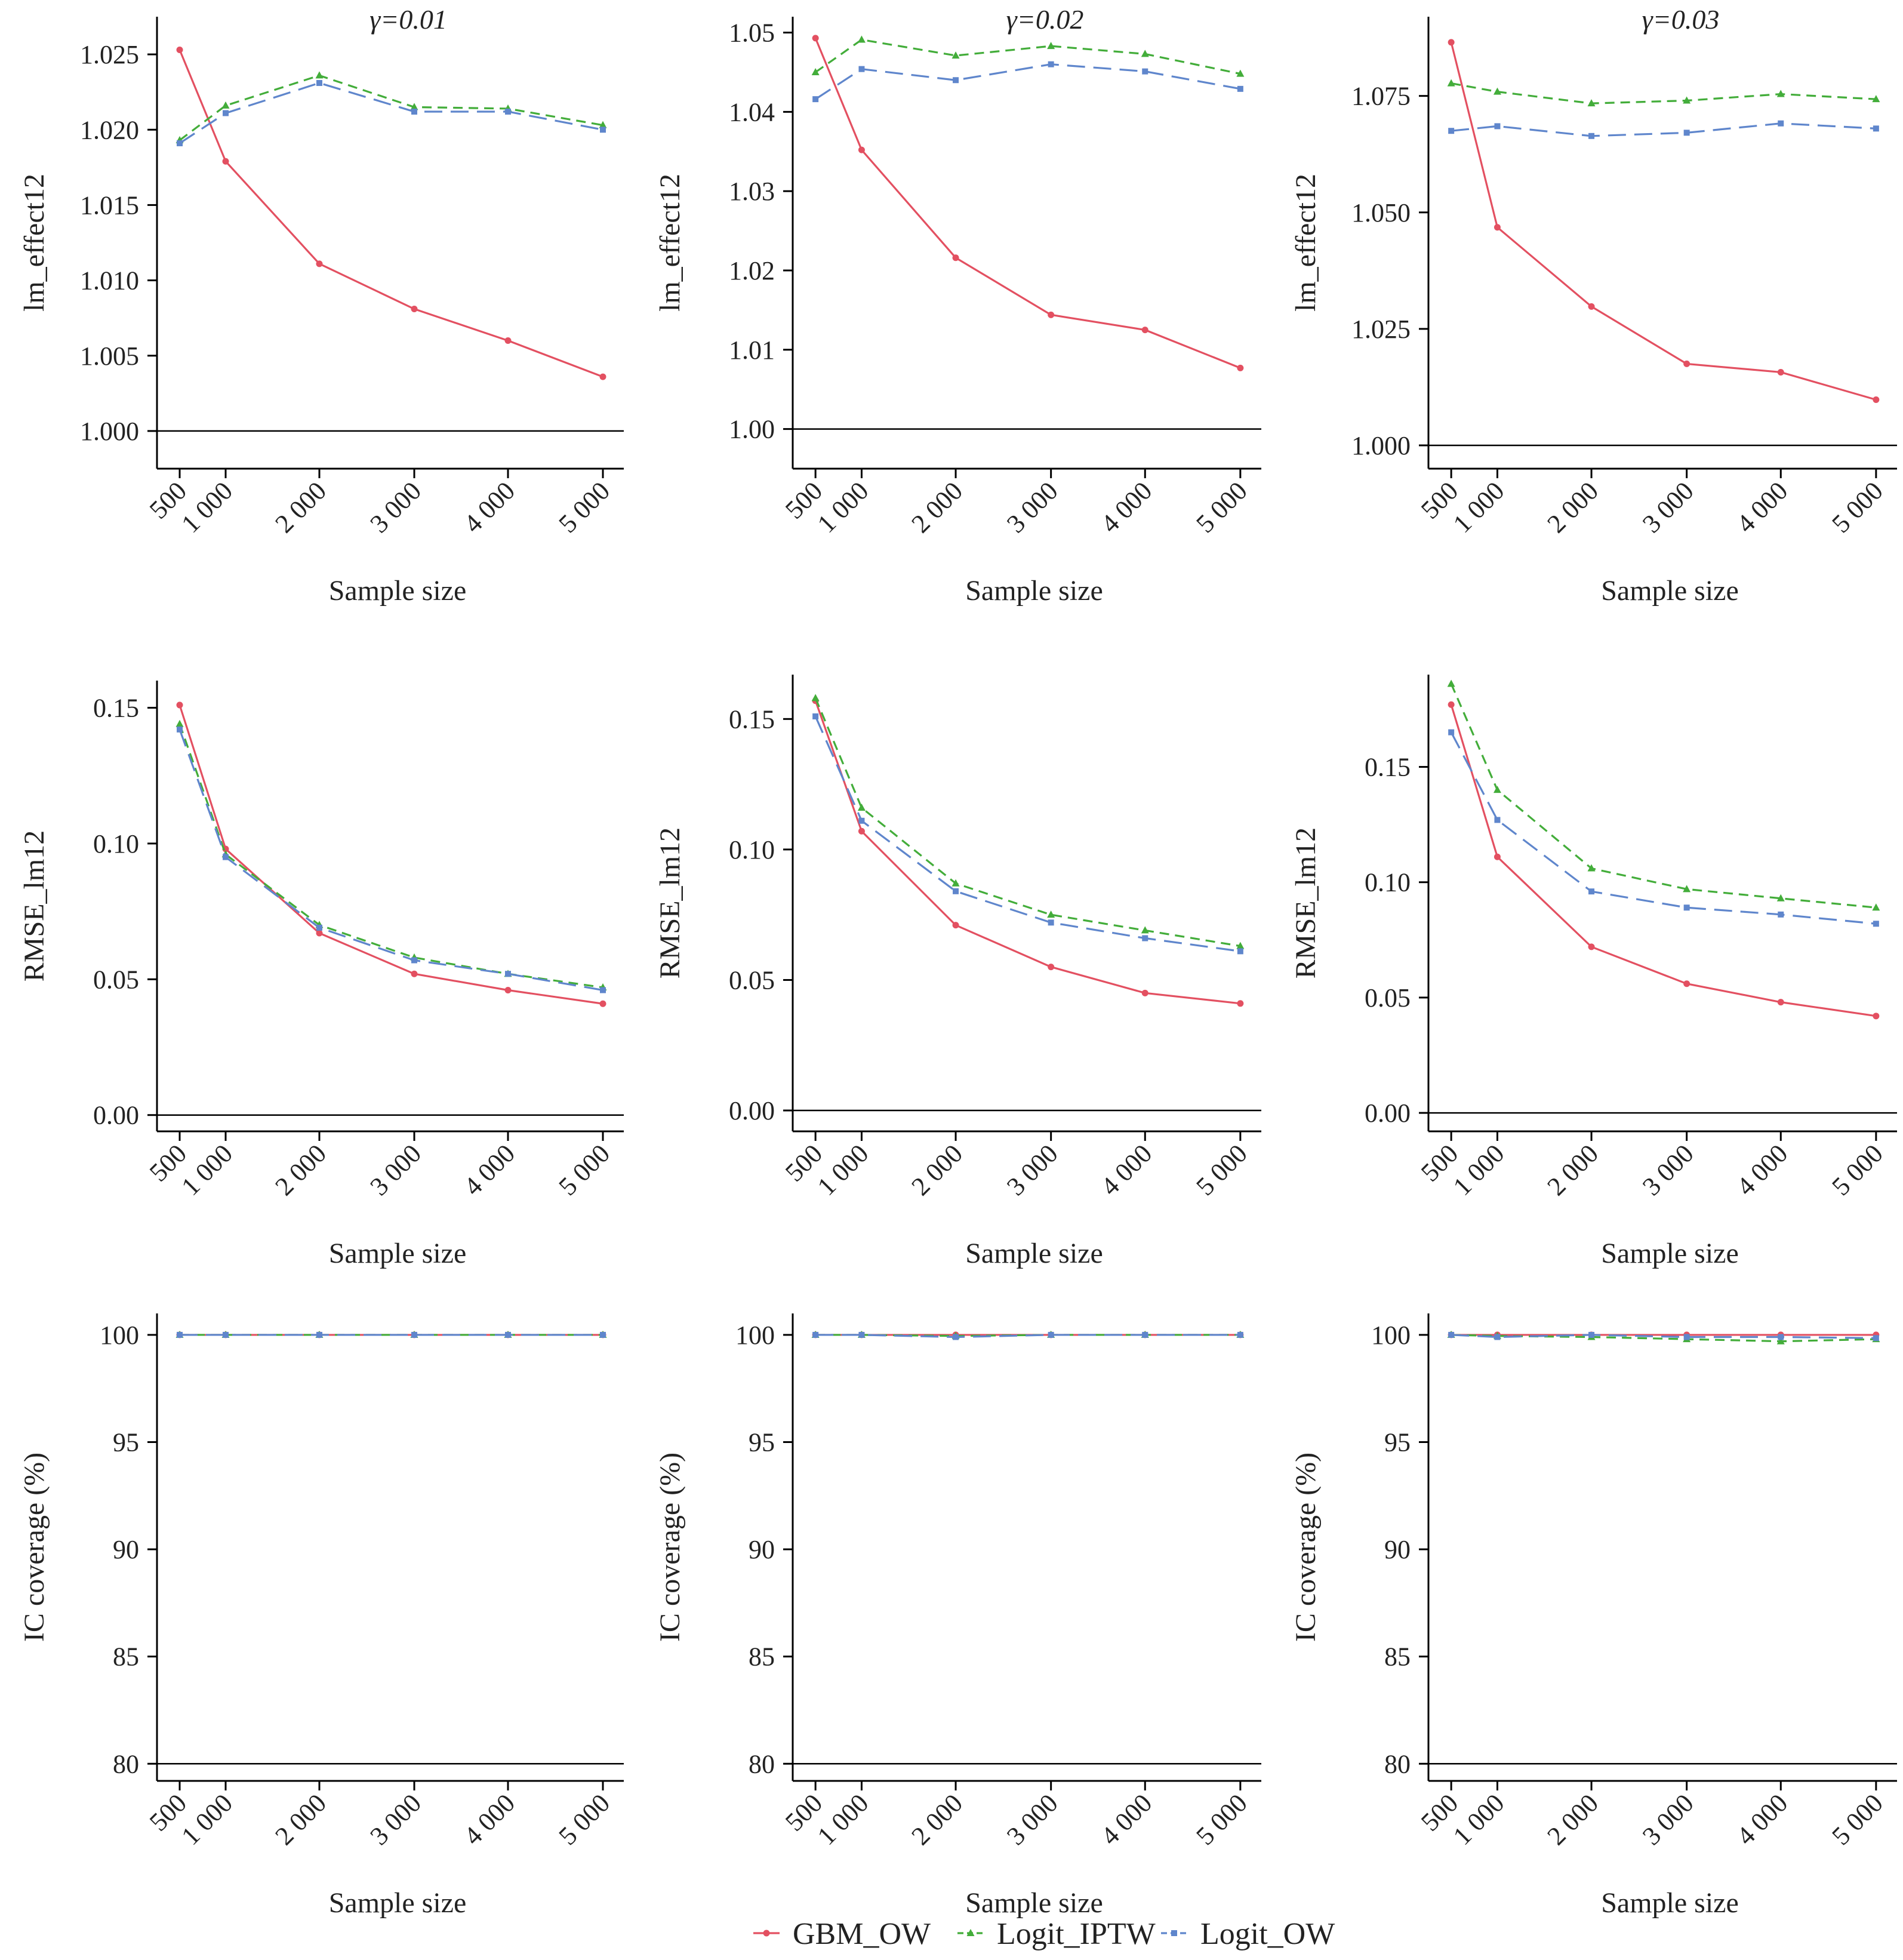 The image size is (1903, 1960). I want to click on y-tick-label: 80, so click(1397, 1764).